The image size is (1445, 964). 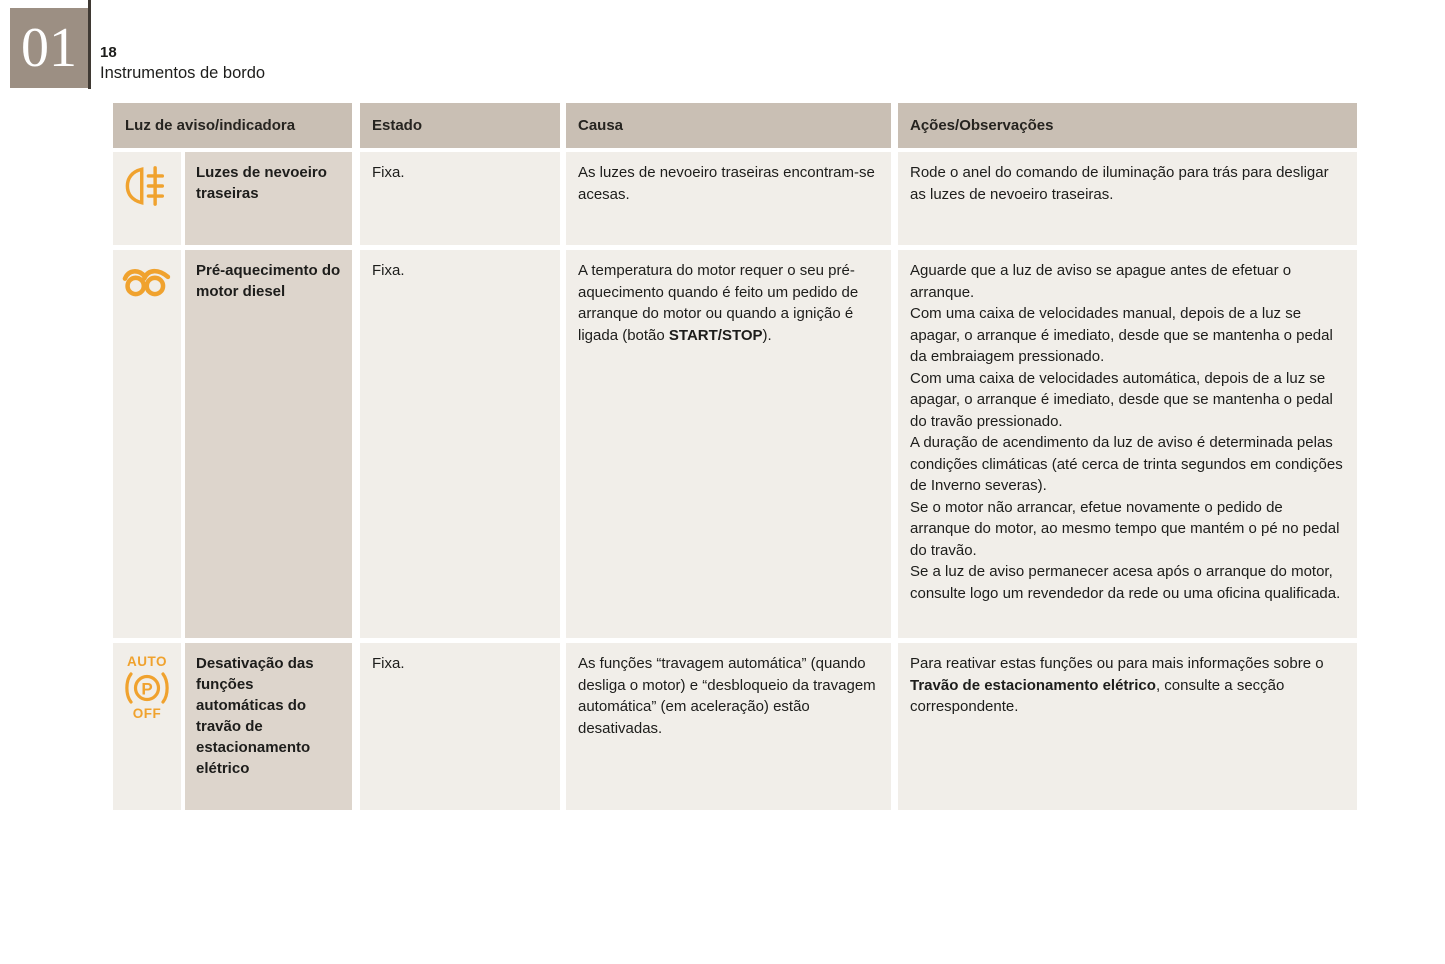 I want to click on auto-label: AUTO, so click(x=146, y=661).